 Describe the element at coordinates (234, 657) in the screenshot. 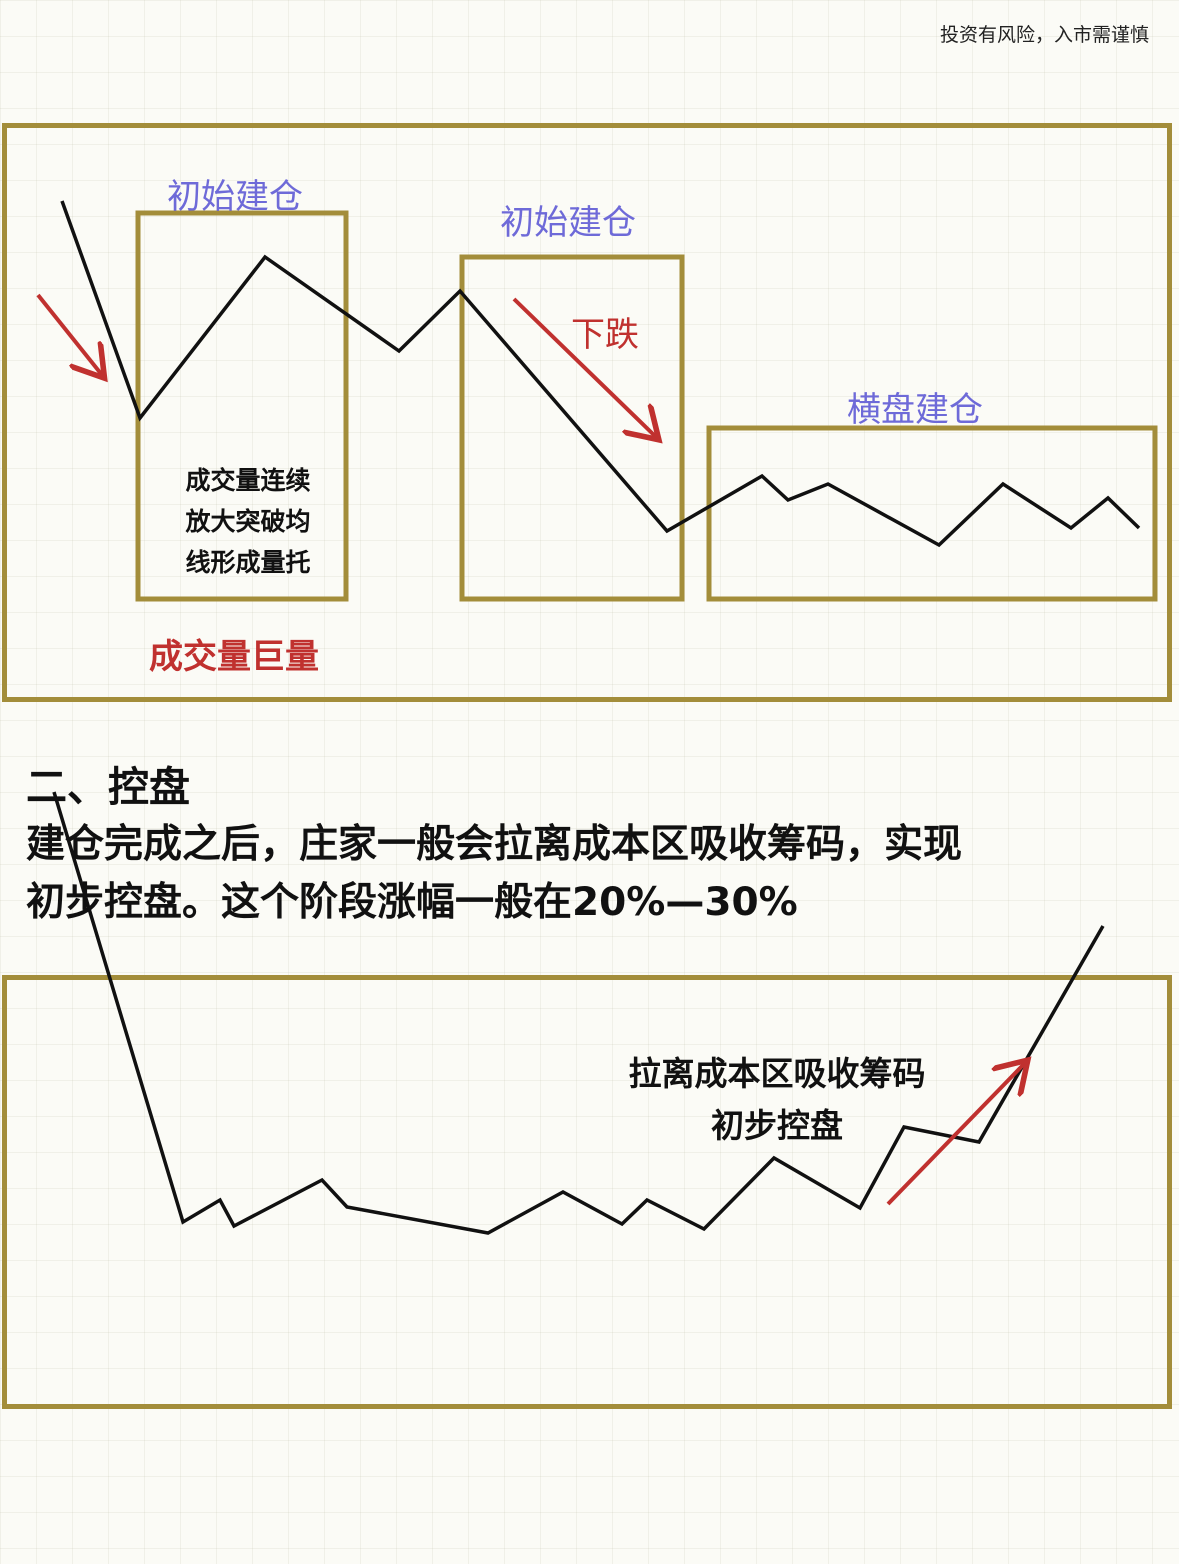

I see `volume-label: 成交量巨量` at that location.